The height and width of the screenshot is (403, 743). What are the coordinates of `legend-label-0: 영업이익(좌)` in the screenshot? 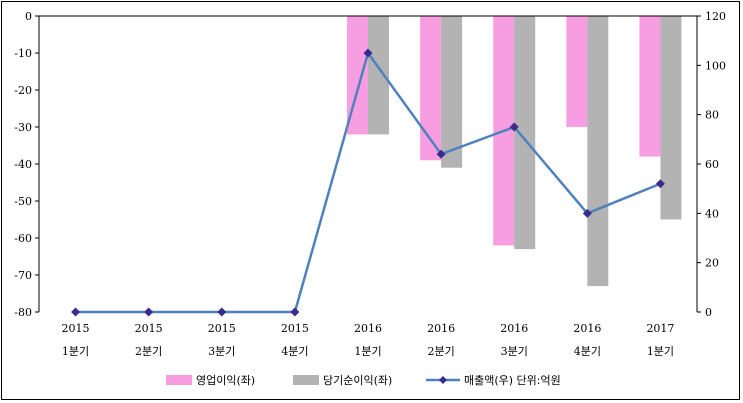 It's located at (225, 380).